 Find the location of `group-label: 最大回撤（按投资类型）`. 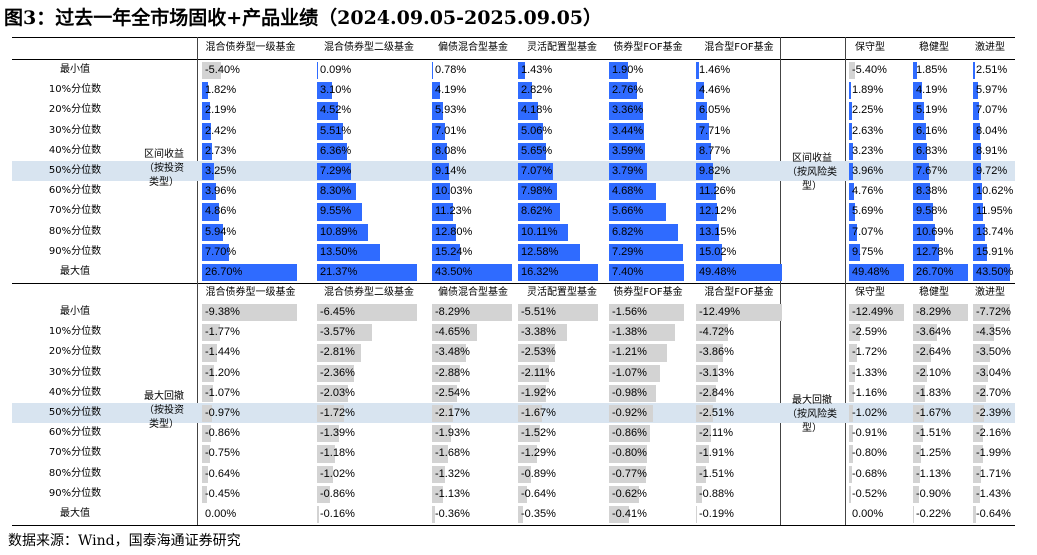

group-label: 最大回撤（按投资类型） is located at coordinates (164, 410).